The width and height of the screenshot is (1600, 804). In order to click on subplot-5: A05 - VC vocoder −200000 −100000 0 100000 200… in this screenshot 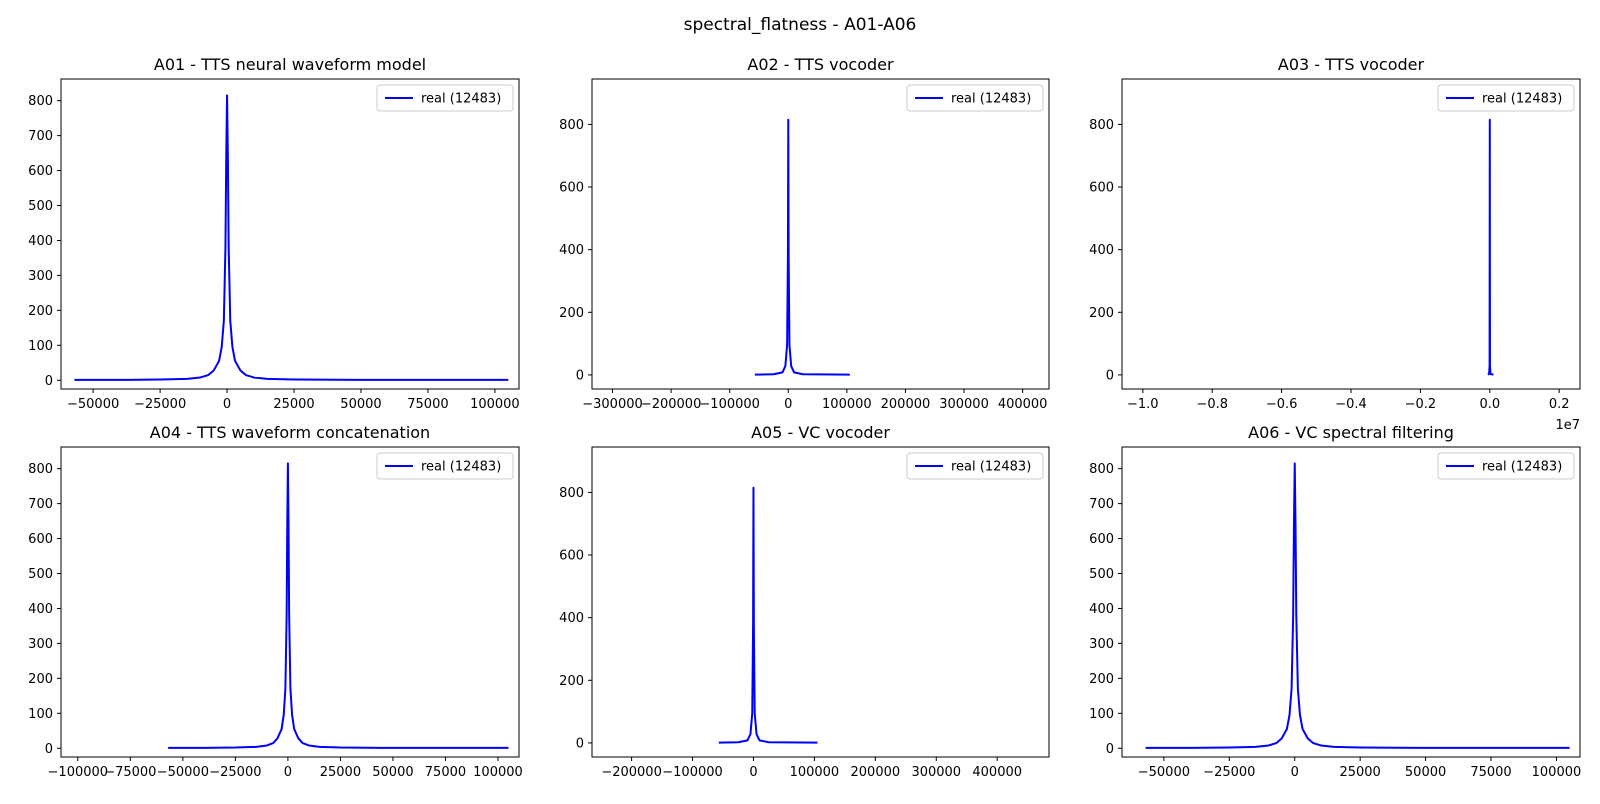, I will do `click(804, 601)`.